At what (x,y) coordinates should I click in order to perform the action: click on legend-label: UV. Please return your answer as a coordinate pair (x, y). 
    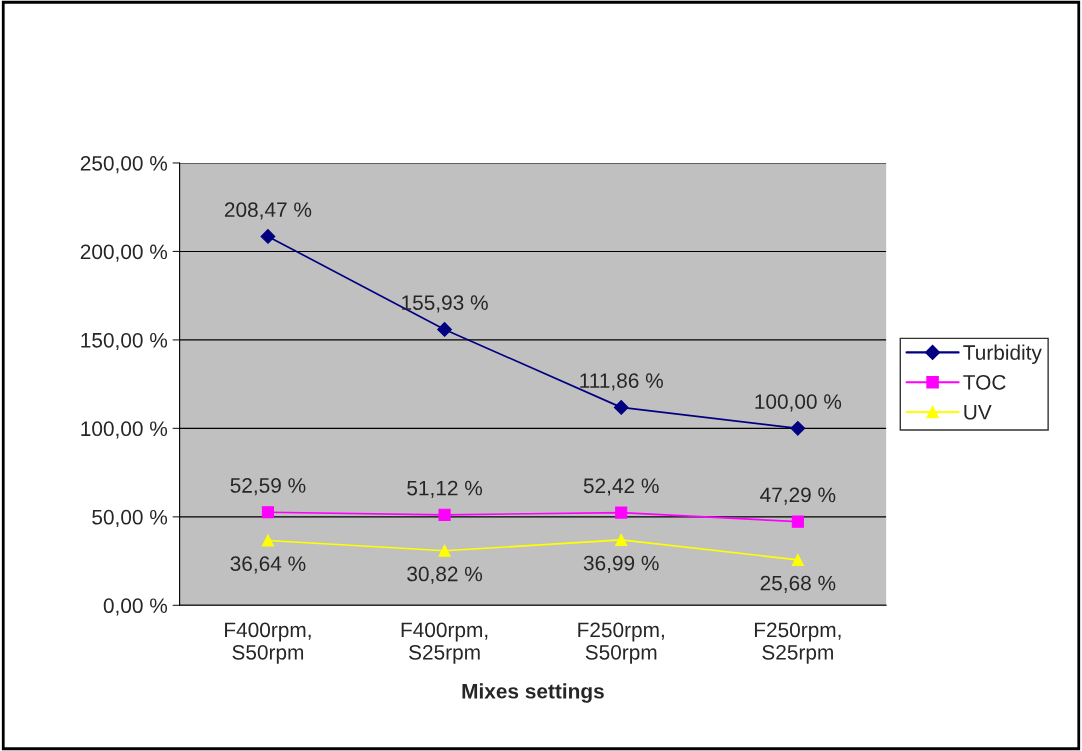
    Looking at the image, I should click on (978, 412).